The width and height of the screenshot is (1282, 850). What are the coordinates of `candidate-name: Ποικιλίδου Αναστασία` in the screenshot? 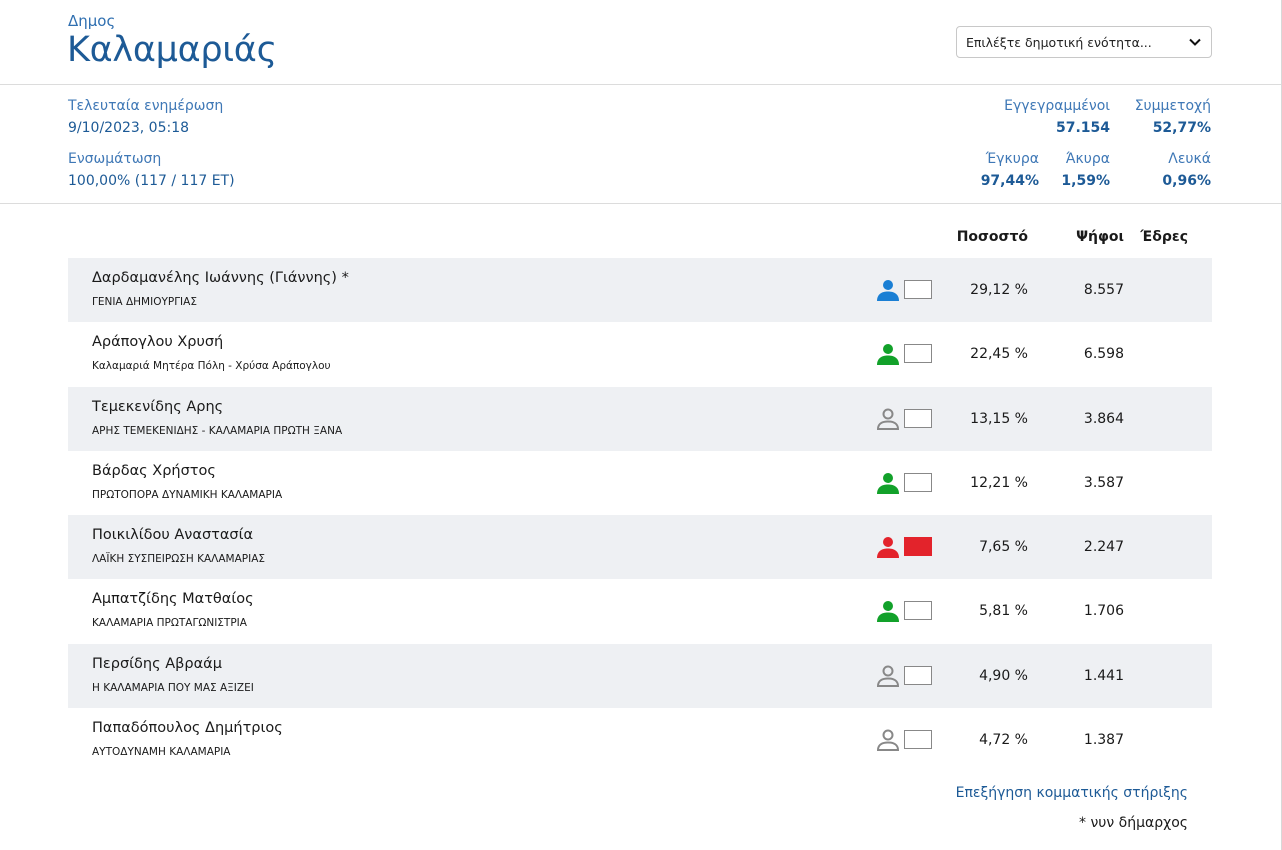 It's located at (173, 535).